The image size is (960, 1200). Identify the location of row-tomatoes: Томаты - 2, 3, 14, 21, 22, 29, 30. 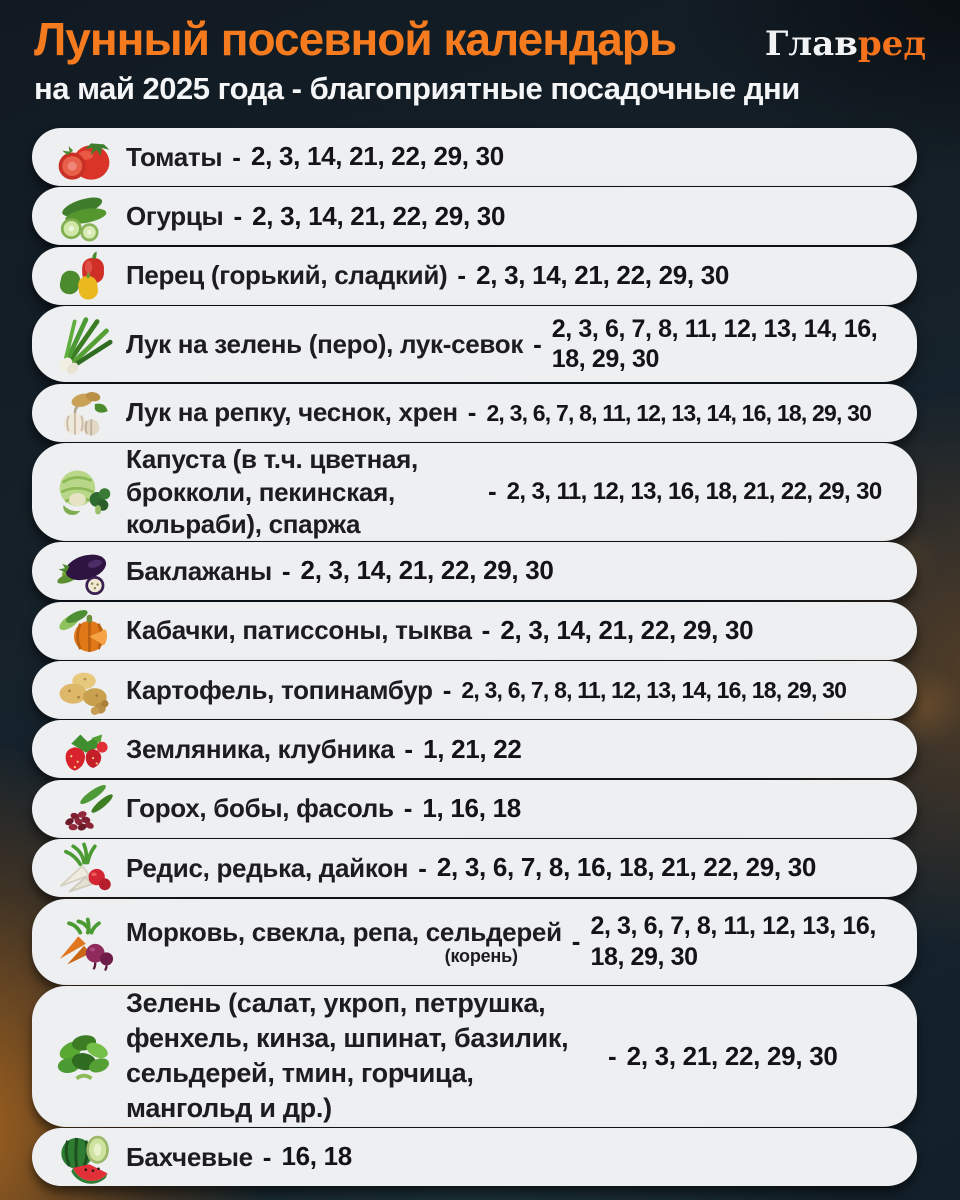
(474, 157).